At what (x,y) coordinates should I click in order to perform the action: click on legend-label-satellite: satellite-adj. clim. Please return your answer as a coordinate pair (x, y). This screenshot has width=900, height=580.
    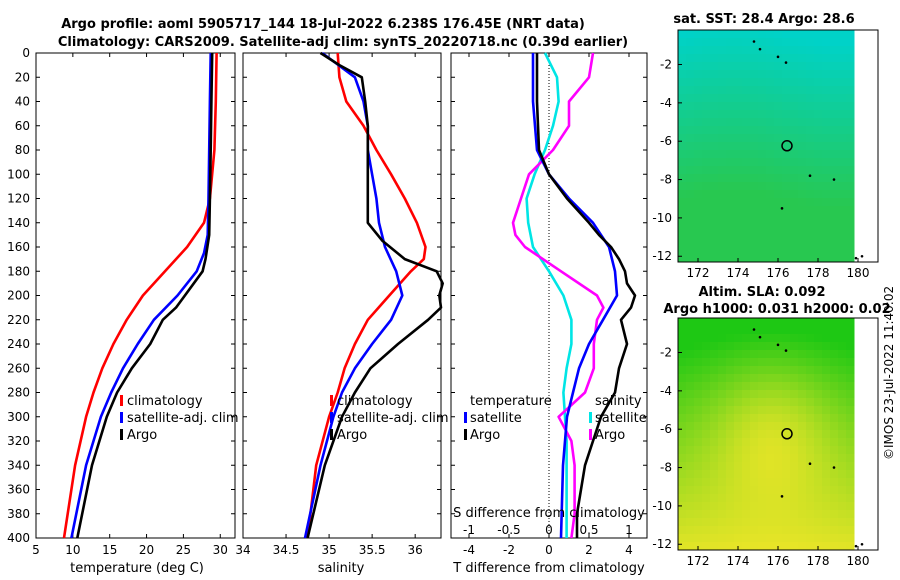
    Looking at the image, I should click on (393, 418).